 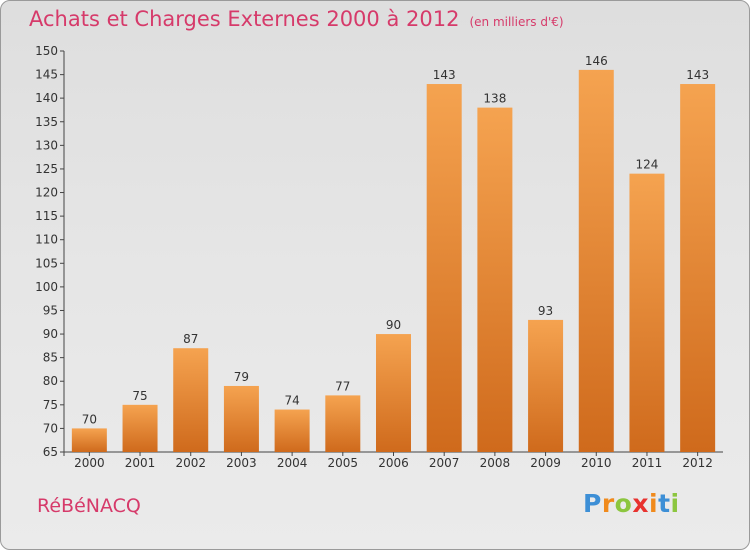 What do you see at coordinates (46, 193) in the screenshot?
I see `y-tick-label: 120` at bounding box center [46, 193].